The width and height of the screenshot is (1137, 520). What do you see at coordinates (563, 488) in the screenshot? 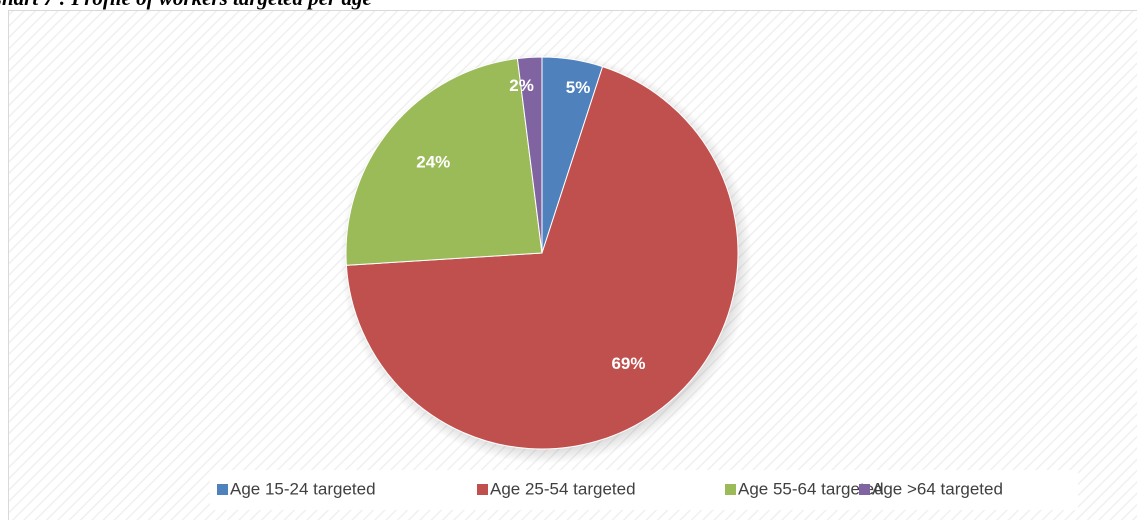
I see `legend-label: Age 25-54 targeted` at bounding box center [563, 488].